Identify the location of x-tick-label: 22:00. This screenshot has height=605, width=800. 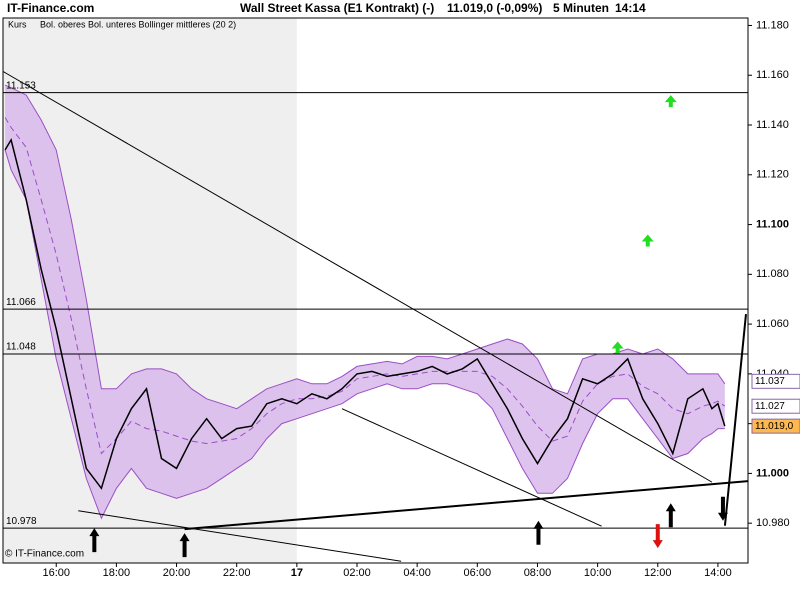
(237, 573).